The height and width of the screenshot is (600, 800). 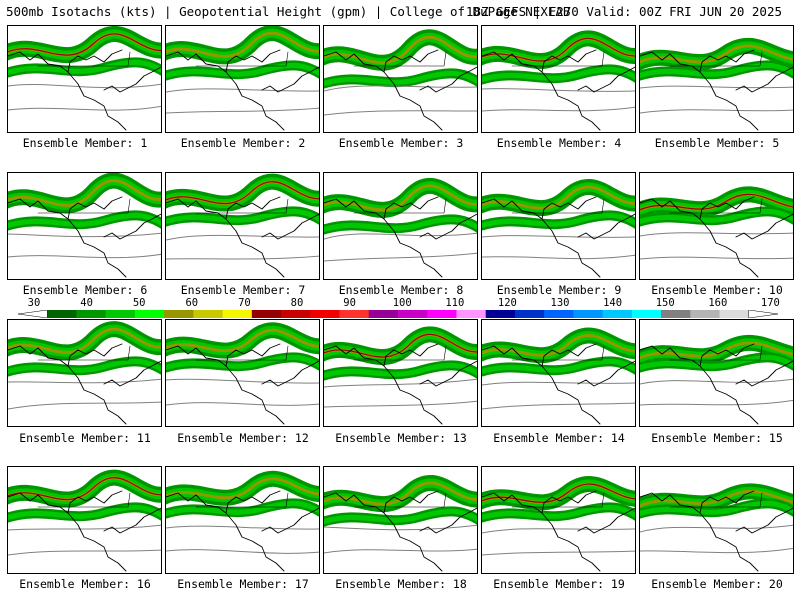 What do you see at coordinates (139, 303) in the screenshot?
I see `colorbar-tick-label: 50` at bounding box center [139, 303].